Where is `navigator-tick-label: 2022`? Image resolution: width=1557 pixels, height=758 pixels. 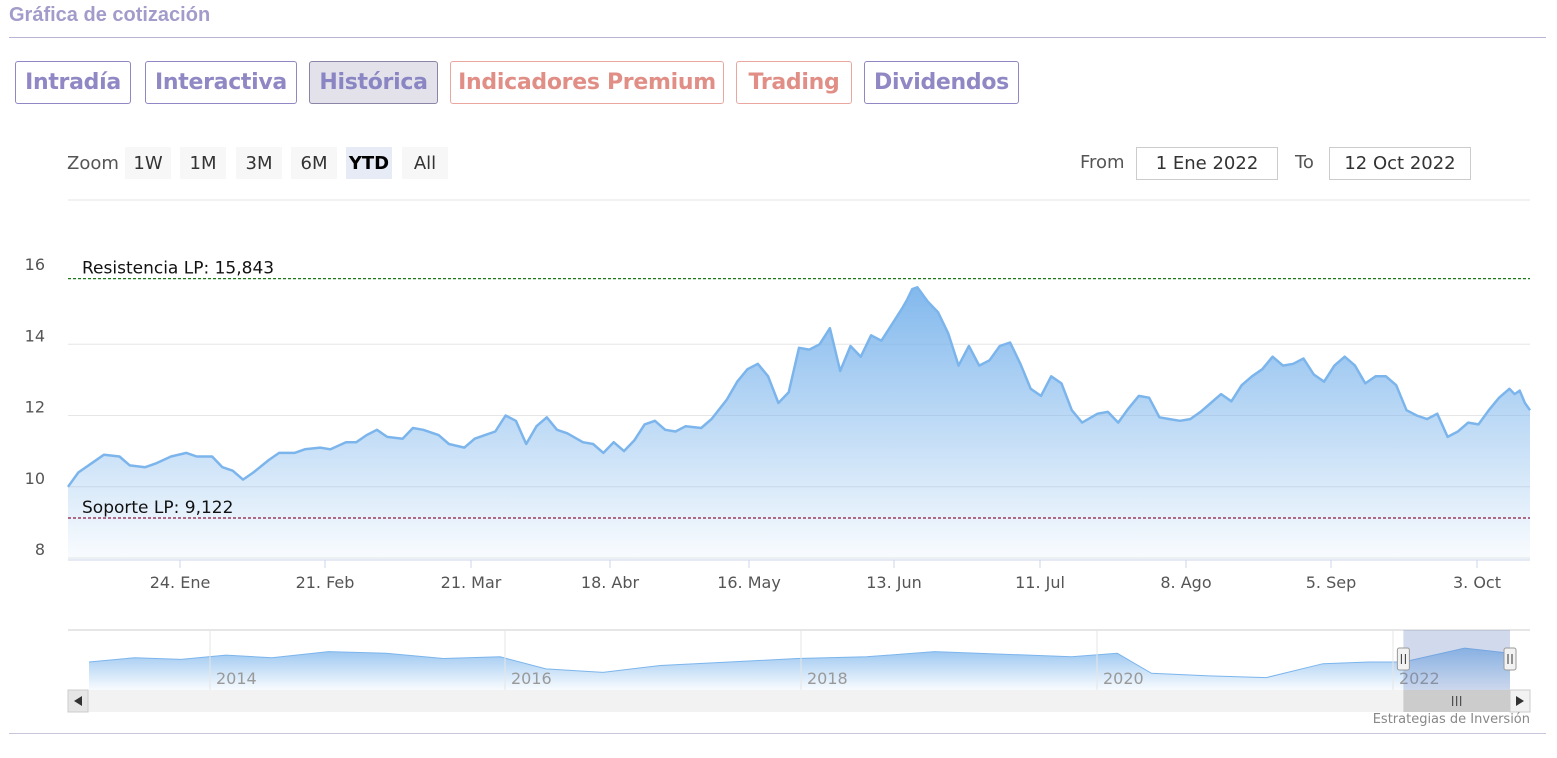
navigator-tick-label: 2022 is located at coordinates (1419, 678).